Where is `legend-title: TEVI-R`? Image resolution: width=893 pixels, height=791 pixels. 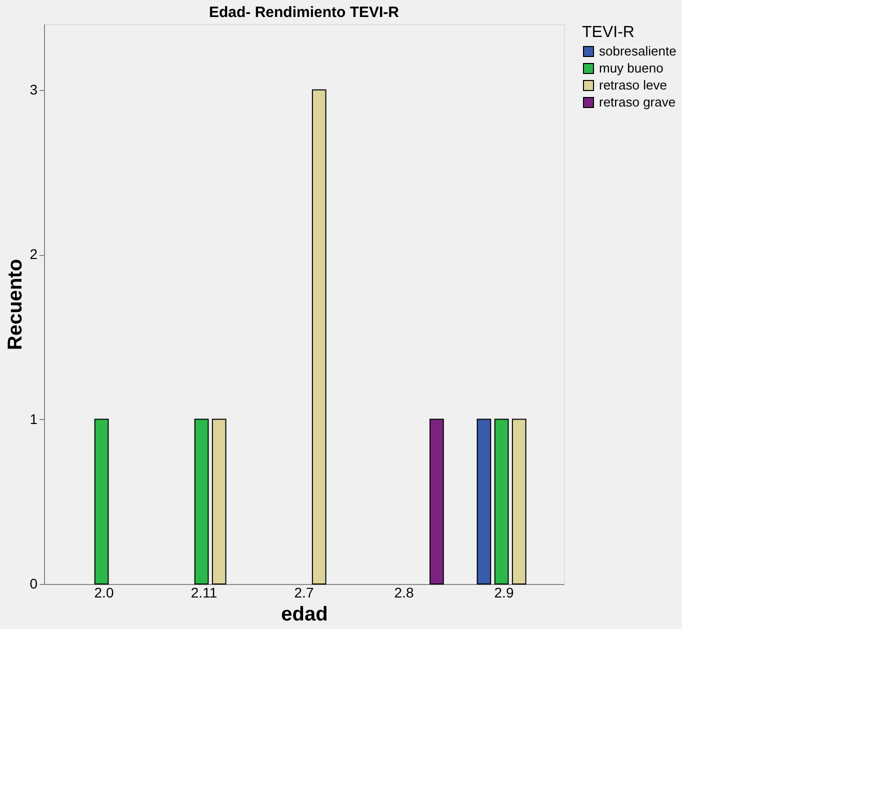
legend-title: TEVI-R is located at coordinates (608, 32).